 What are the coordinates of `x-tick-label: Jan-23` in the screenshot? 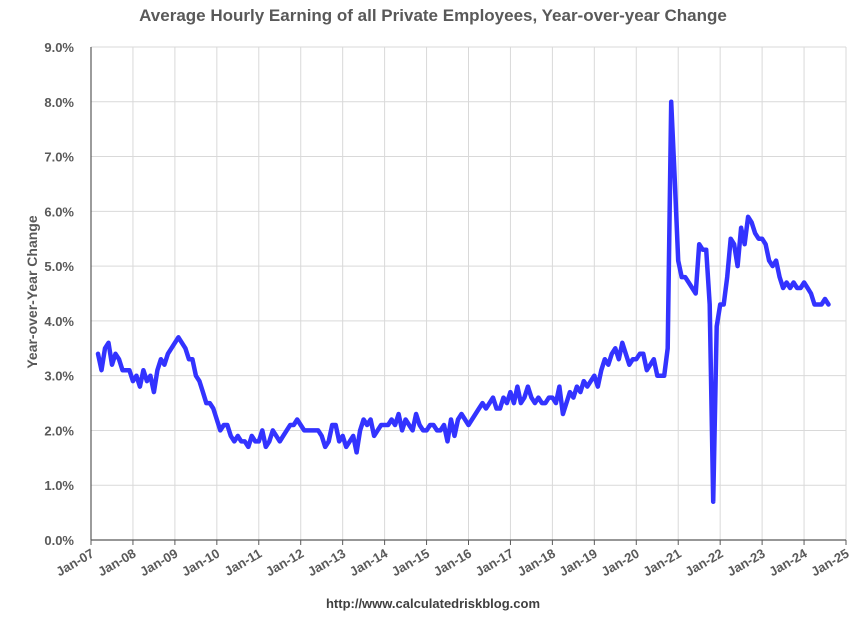 It's located at (745, 563).